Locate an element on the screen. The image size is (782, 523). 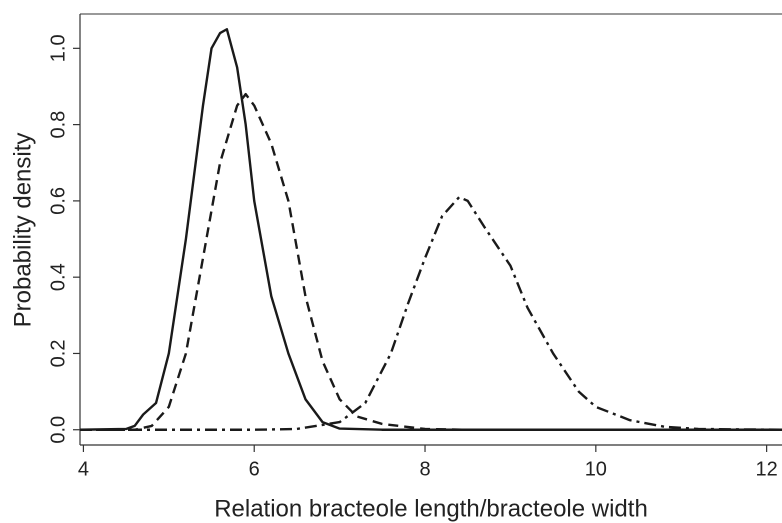
x-tick-label: 6 is located at coordinates (254, 469).